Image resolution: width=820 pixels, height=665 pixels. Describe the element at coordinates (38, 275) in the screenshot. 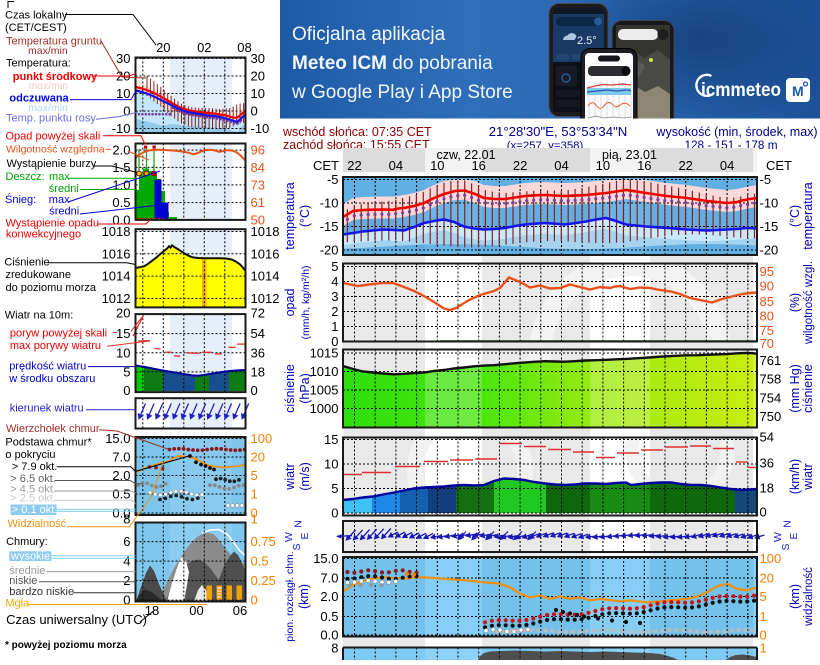

I see `svg-text: zredukowane` at that location.